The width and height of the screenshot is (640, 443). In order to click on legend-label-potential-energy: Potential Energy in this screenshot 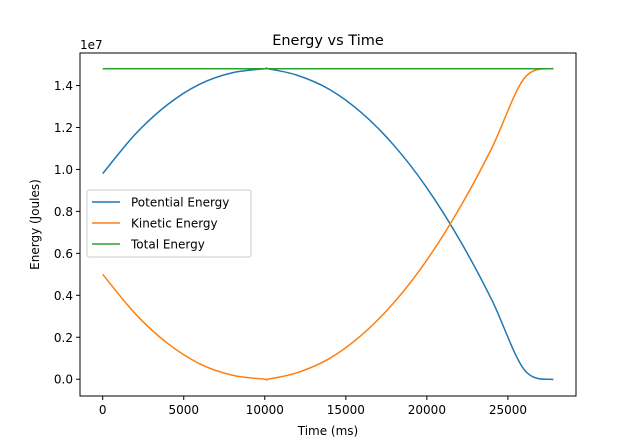, I will do `click(180, 203)`.